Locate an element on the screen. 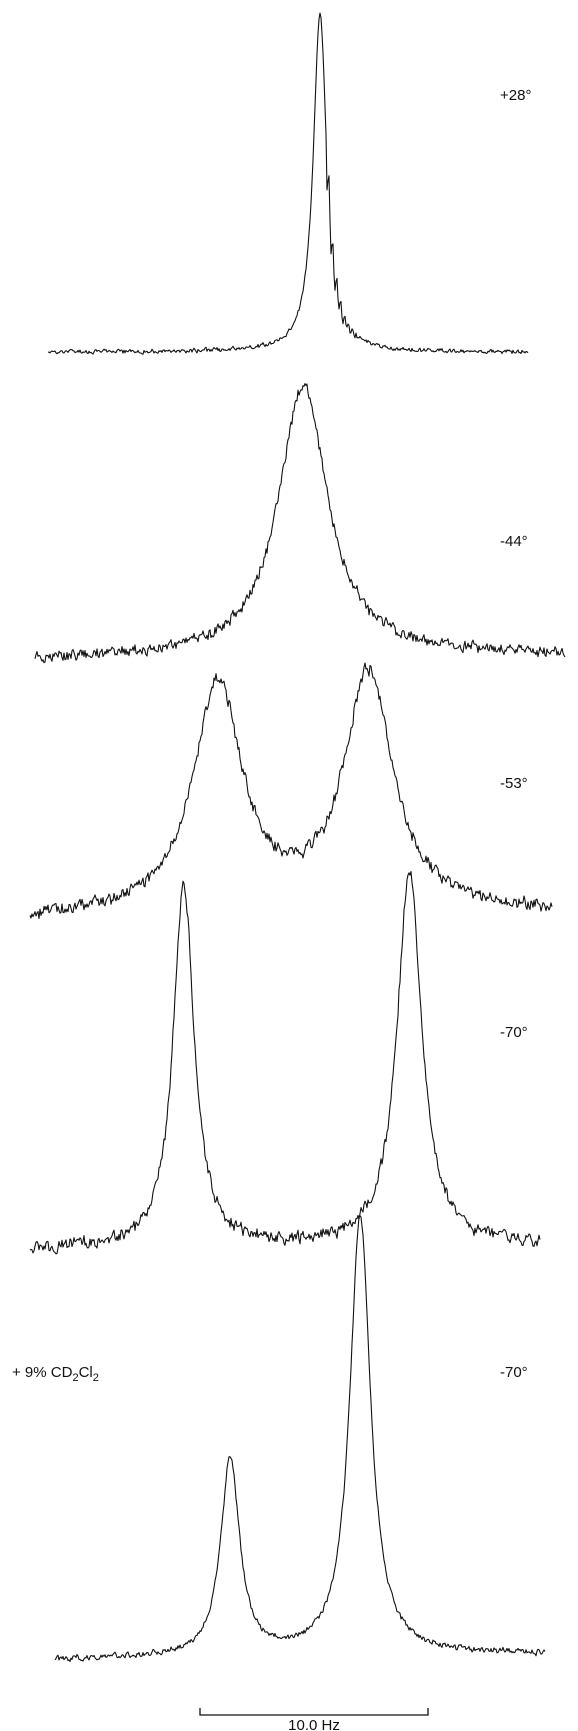 Image resolution: width=578 pixels, height=1731 pixels. temperature-label-2: -44° is located at coordinates (514, 541).